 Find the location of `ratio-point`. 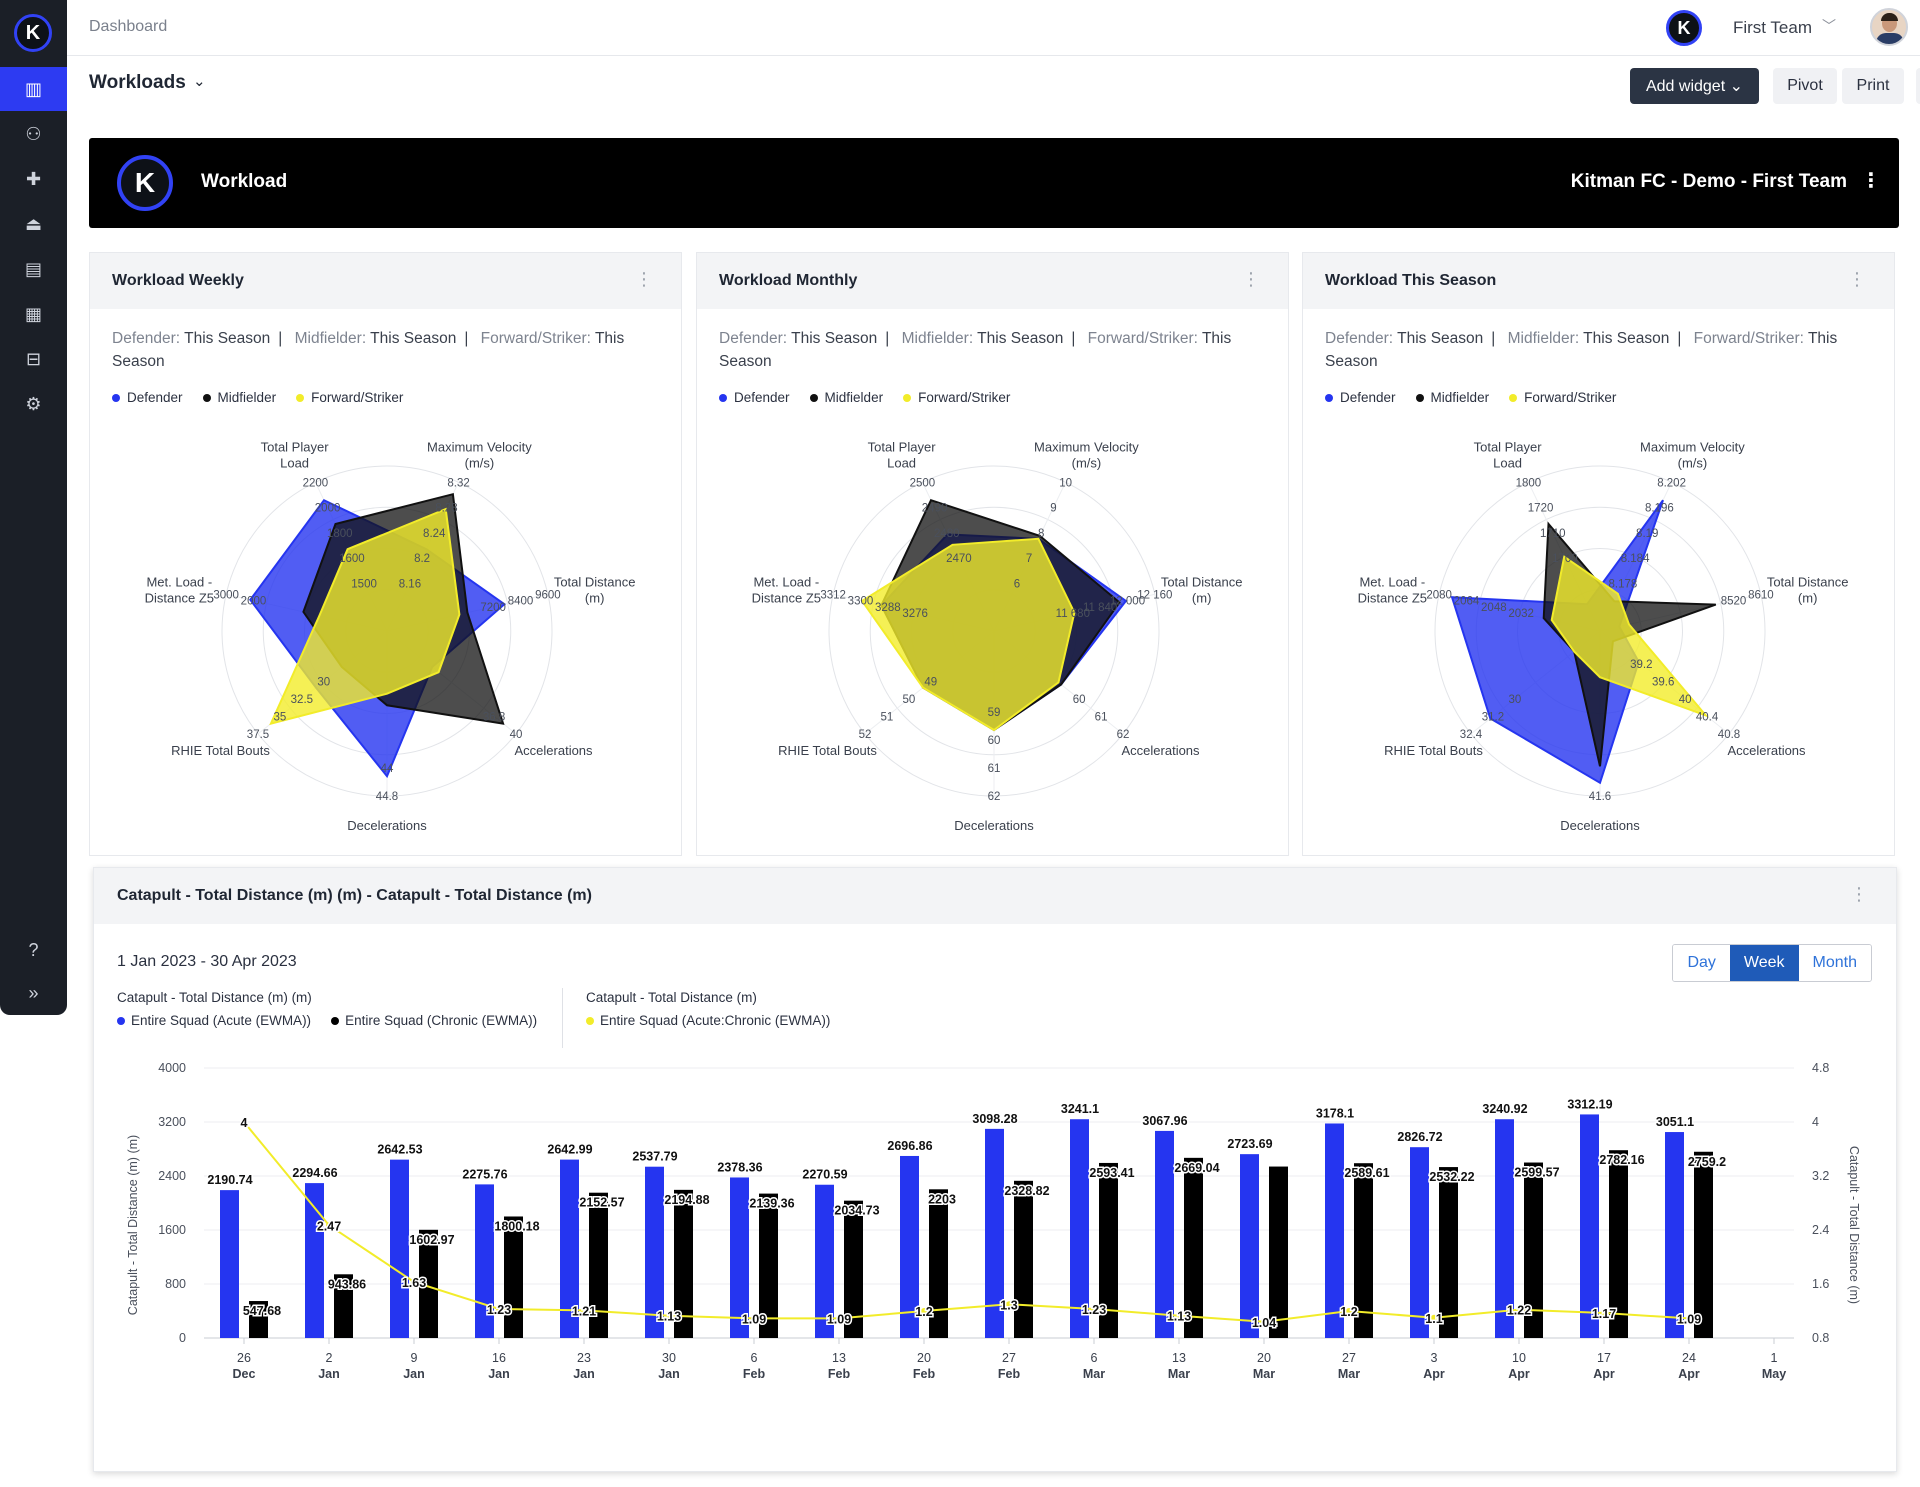

ratio-point is located at coordinates (1519, 1309).